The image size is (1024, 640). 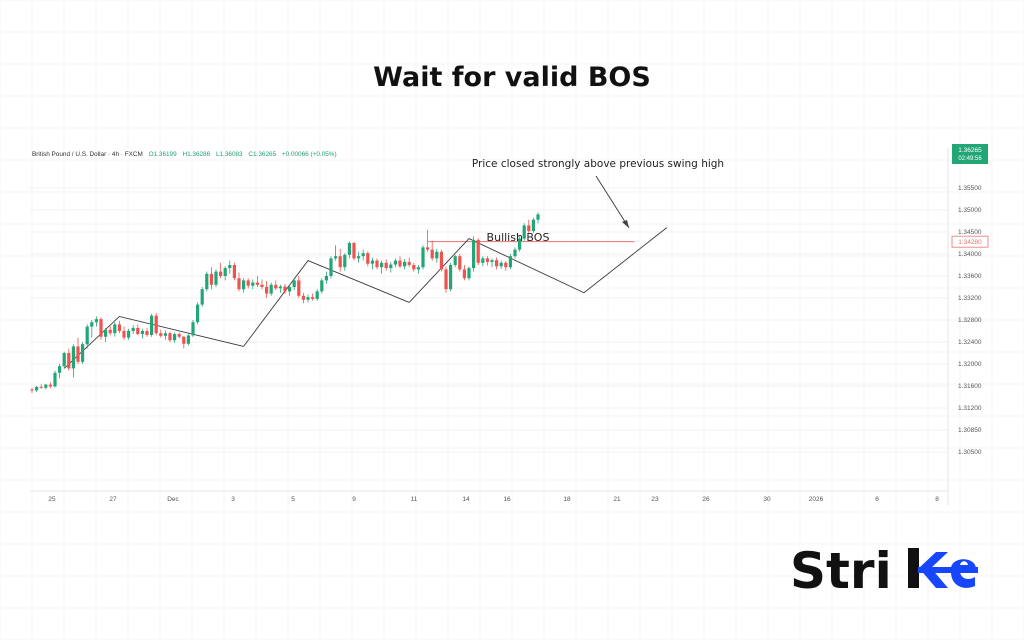 What do you see at coordinates (52, 499) in the screenshot?
I see `x-tick-label: 25` at bounding box center [52, 499].